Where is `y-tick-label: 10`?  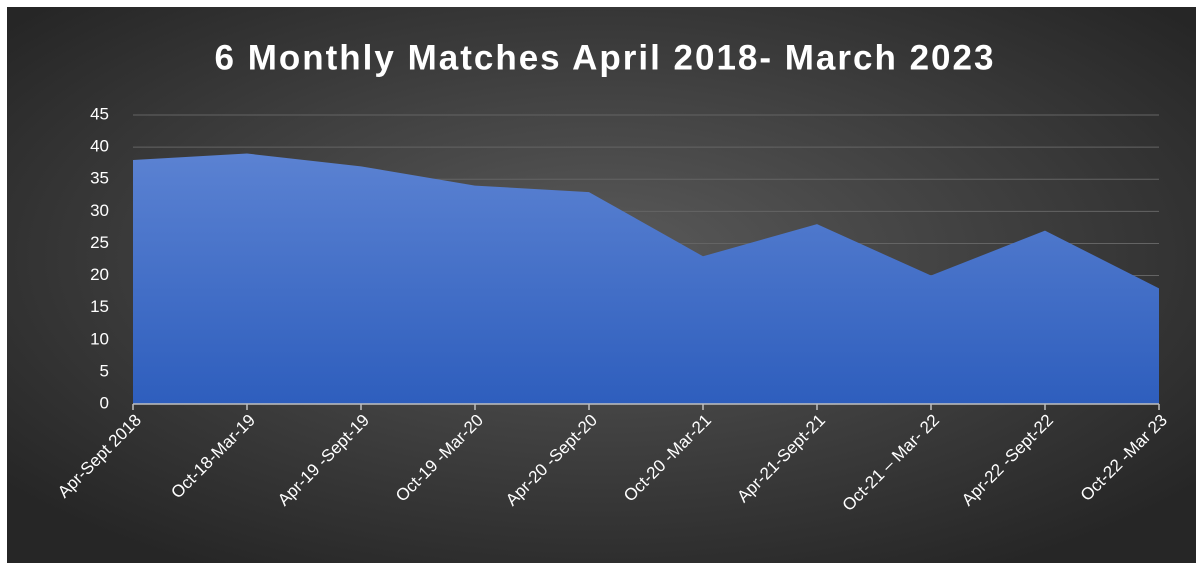
y-tick-label: 10 is located at coordinates (99, 338).